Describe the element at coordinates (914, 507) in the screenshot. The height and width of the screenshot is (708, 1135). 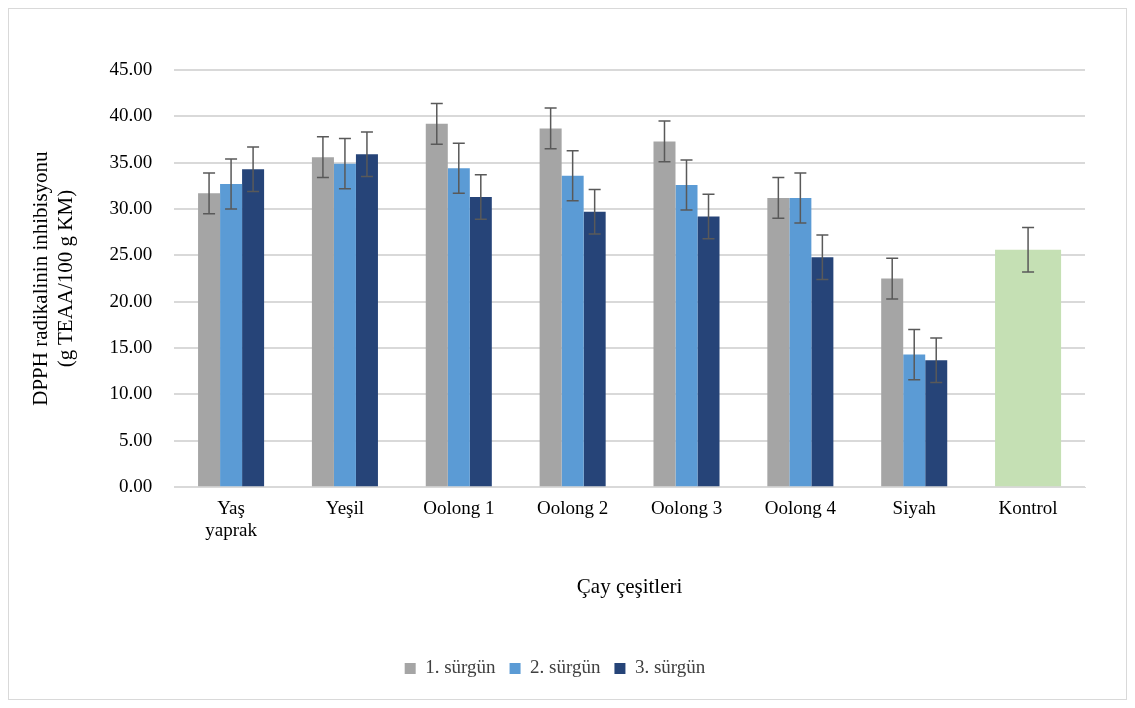
I see `x-tick-label: Siyah` at that location.